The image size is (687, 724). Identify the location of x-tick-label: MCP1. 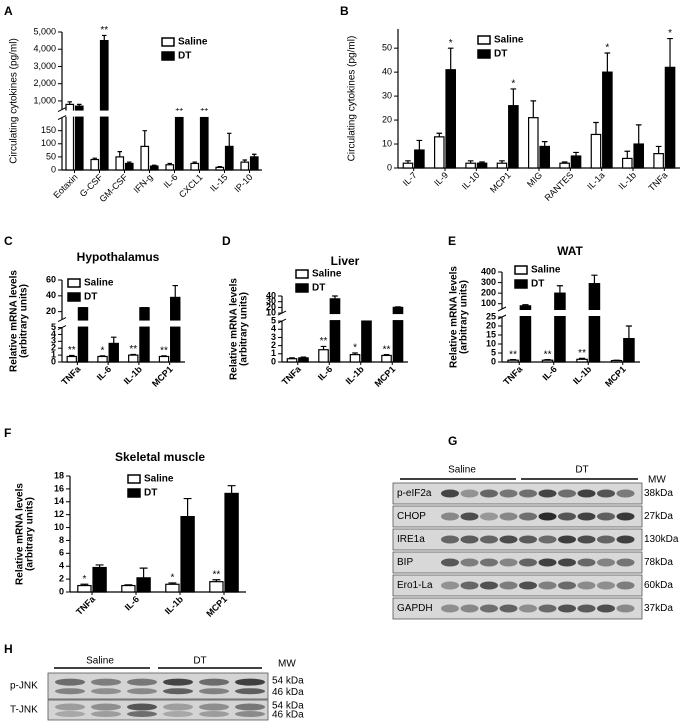
(615, 376).